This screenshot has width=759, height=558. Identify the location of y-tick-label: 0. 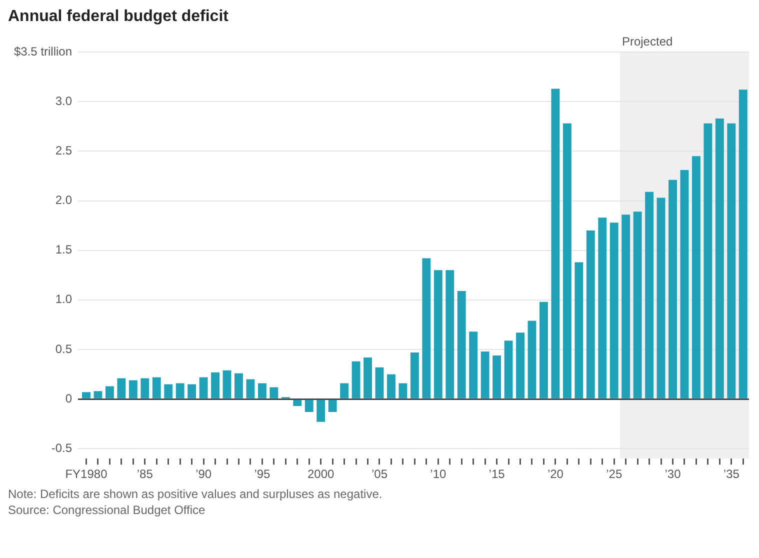
(68, 398).